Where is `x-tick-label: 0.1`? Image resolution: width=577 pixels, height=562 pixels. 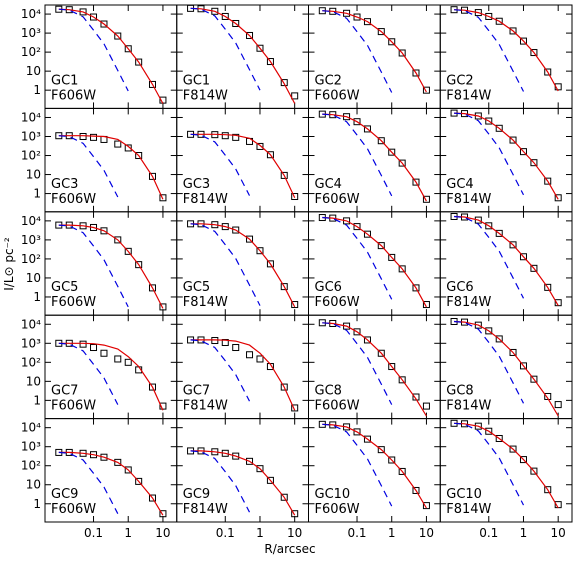 x-tick-label: 0.1 is located at coordinates (356, 533).